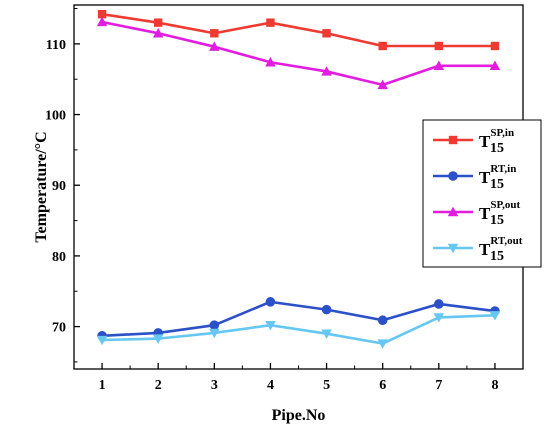 The height and width of the screenshot is (431, 550). I want to click on x-tick-label: 6, so click(382, 385).